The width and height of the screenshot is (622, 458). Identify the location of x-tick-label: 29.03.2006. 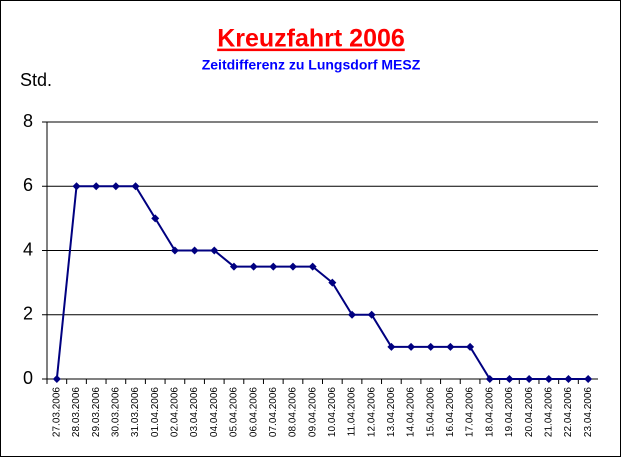
(96, 412).